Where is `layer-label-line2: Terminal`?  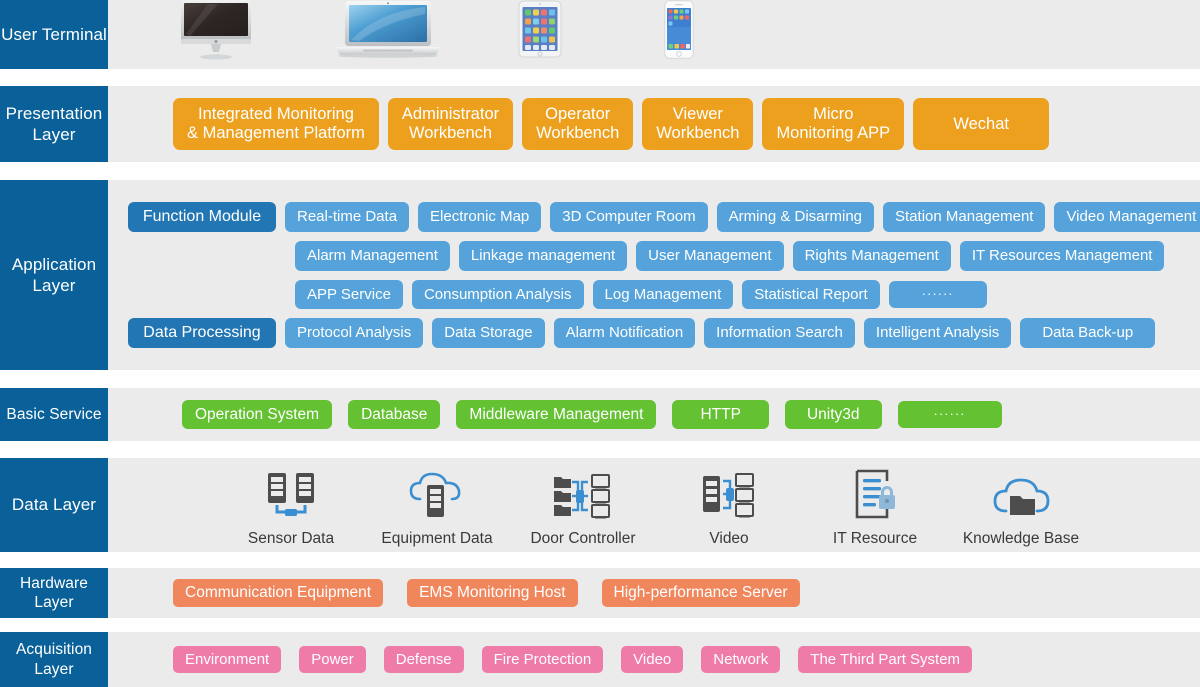
layer-label-line2: Terminal is located at coordinates (74, 34).